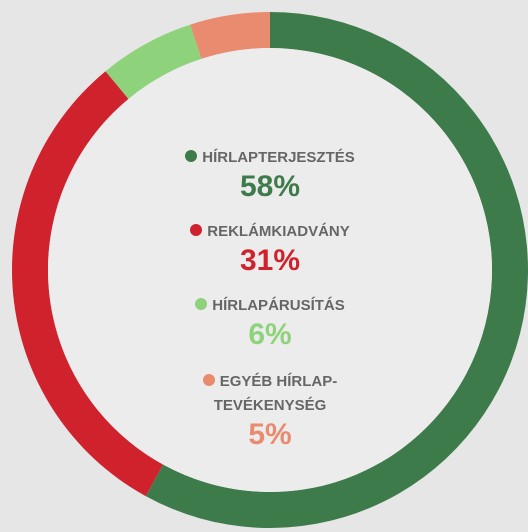  Describe the element at coordinates (270, 260) in the screenshot. I see `value-label: 31%` at that location.